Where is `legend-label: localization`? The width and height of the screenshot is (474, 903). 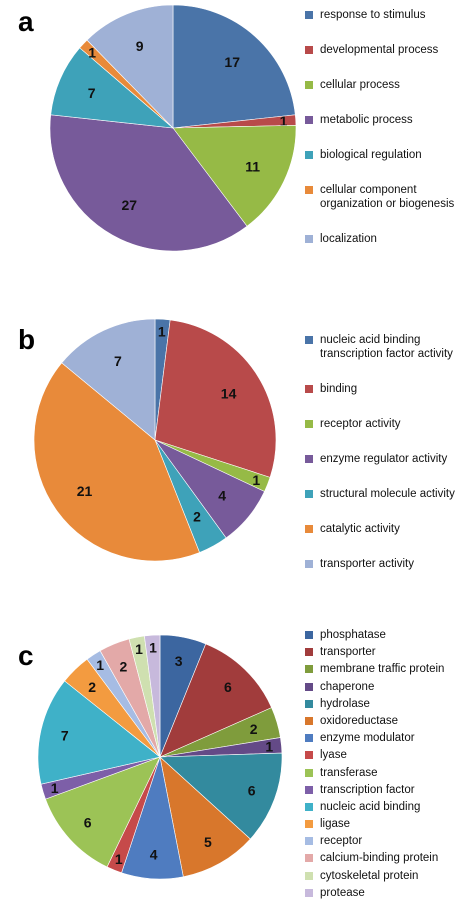
legend-label: localization is located at coordinates (348, 239).